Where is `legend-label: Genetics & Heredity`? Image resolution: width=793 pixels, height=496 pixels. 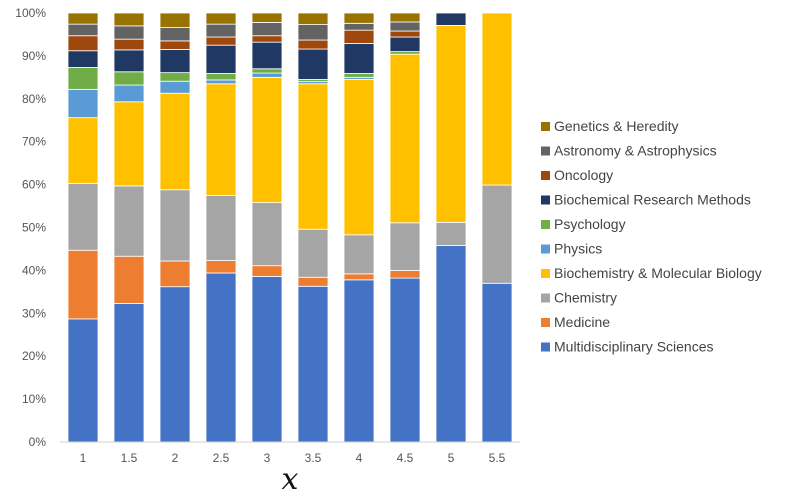
legend-label: Genetics & Heredity is located at coordinates (616, 126).